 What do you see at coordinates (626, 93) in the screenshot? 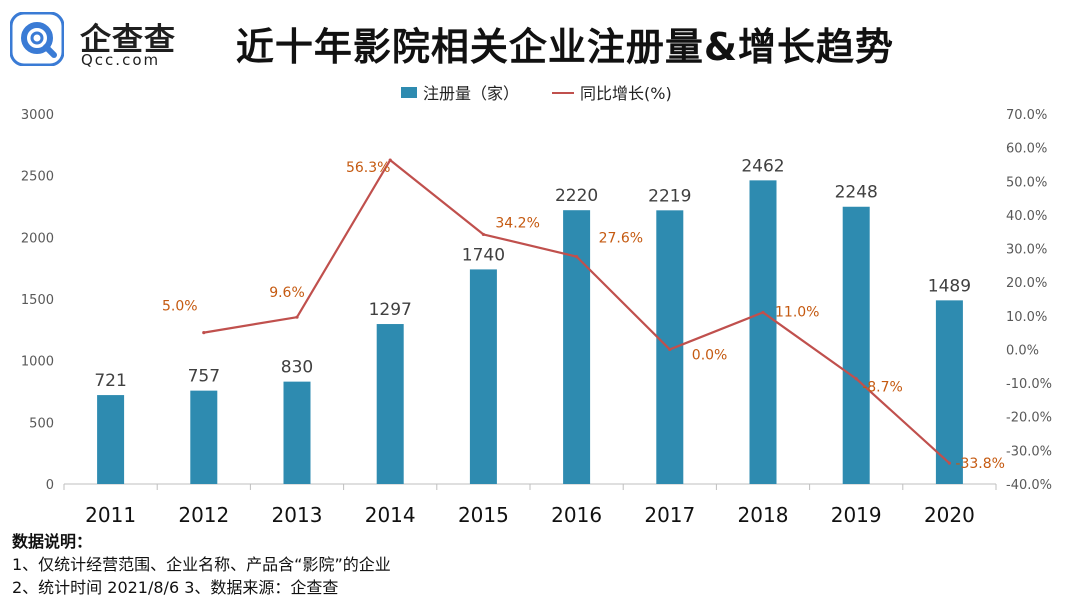
I see `legend-label-line: 同比增长(%)` at bounding box center [626, 93].